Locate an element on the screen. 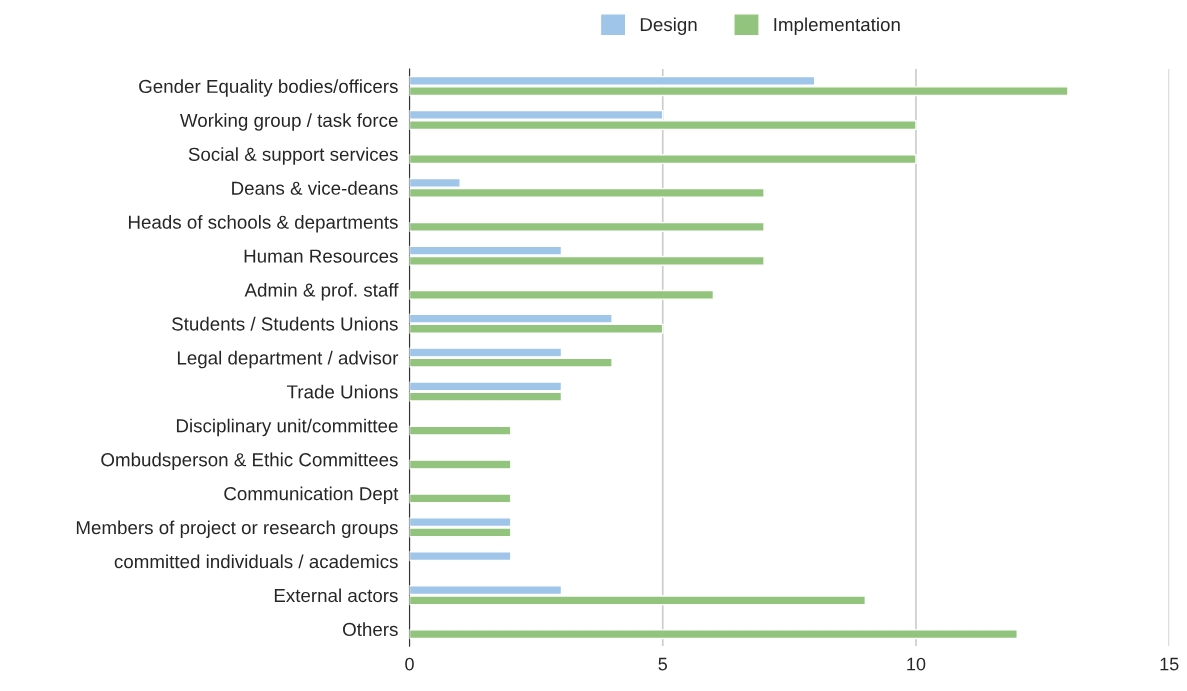 The height and width of the screenshot is (691, 1187). legend-label: Implementation is located at coordinates (837, 26).